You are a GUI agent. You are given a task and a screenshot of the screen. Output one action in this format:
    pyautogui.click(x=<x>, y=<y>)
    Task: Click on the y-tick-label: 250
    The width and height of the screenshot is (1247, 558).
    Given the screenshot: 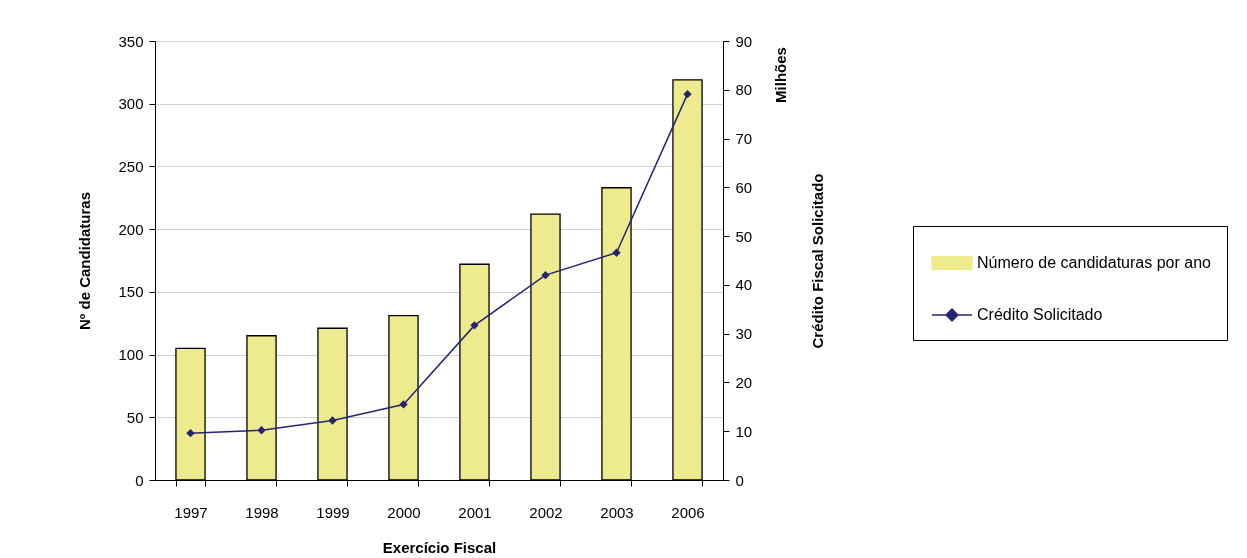 What is the action you would take?
    pyautogui.click(x=131, y=166)
    